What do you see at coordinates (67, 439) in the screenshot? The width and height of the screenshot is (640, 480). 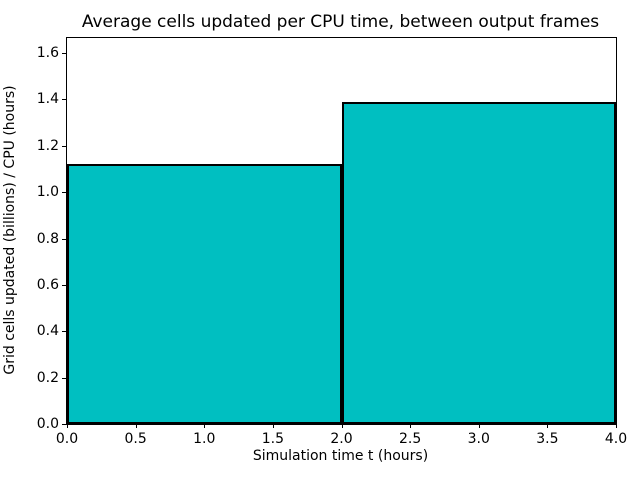 I see `x-tick-label: 0.0` at bounding box center [67, 439].